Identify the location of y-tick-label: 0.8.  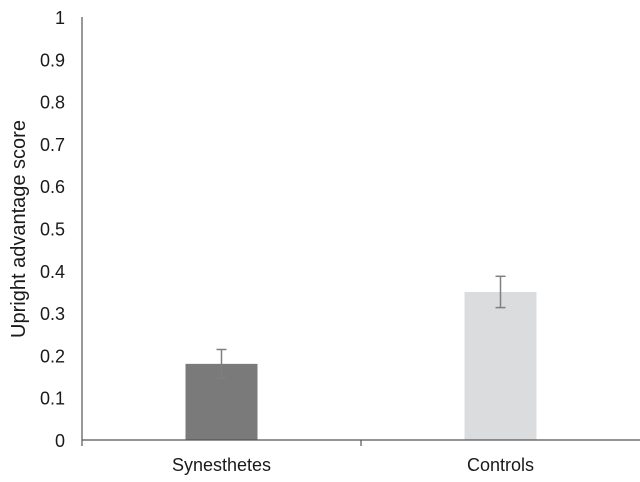
(52, 103).